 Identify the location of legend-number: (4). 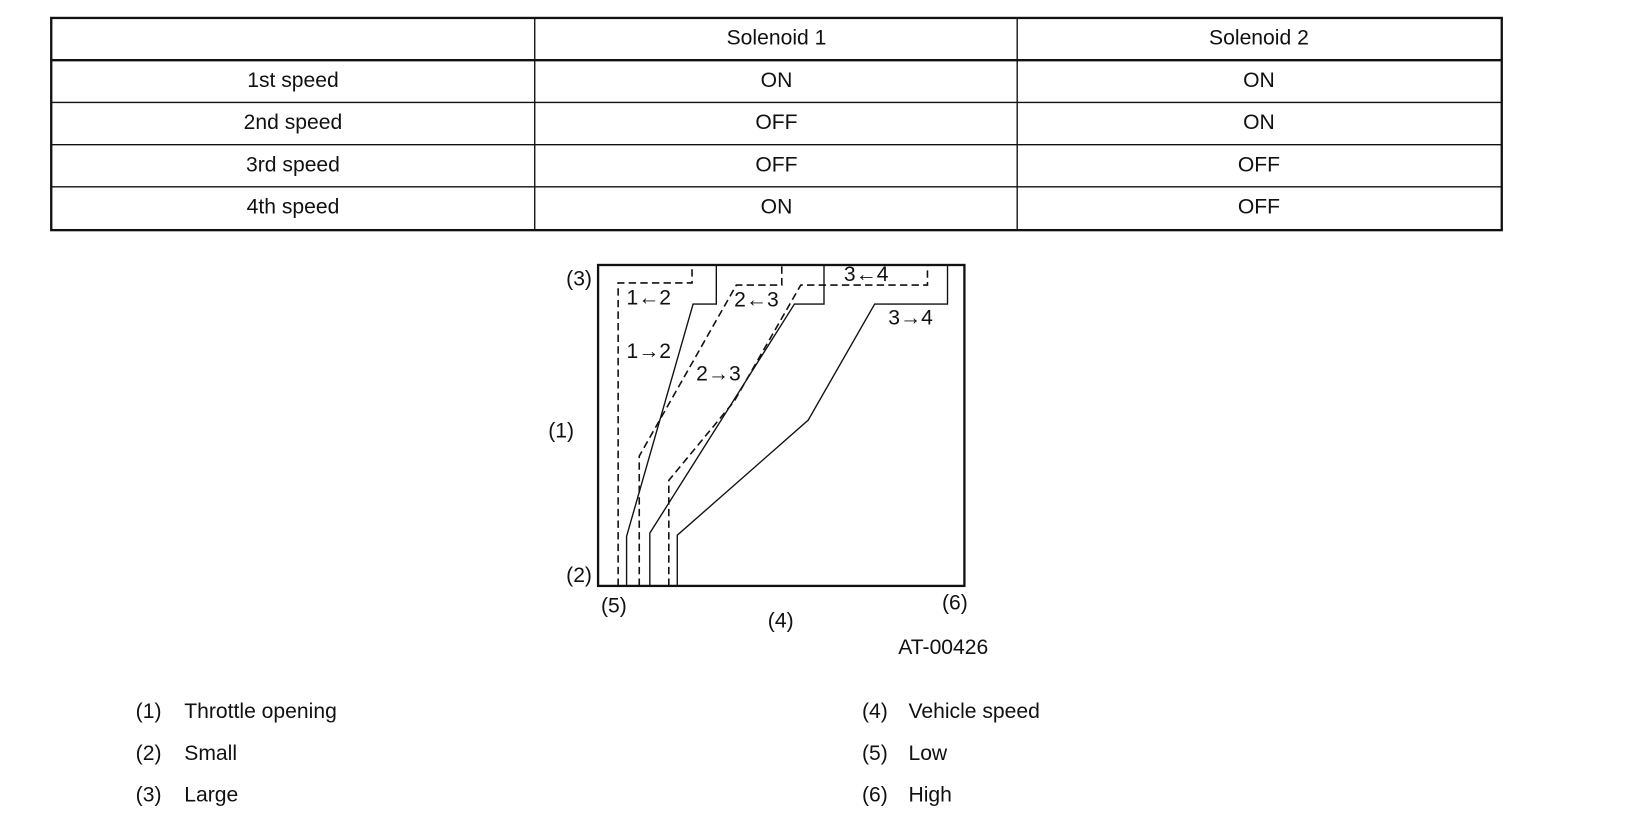
(875, 711).